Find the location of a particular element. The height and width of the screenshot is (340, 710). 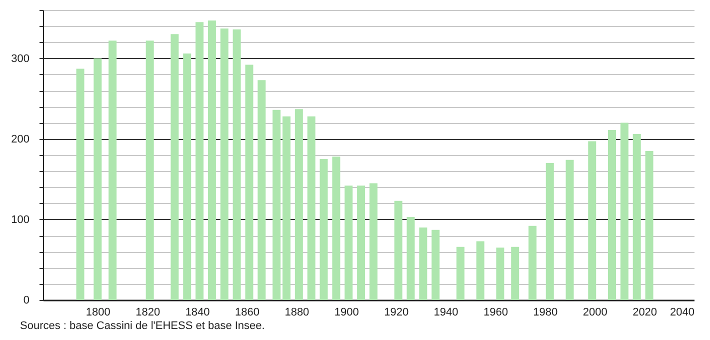

x-tick-label: 1880 is located at coordinates (297, 312).